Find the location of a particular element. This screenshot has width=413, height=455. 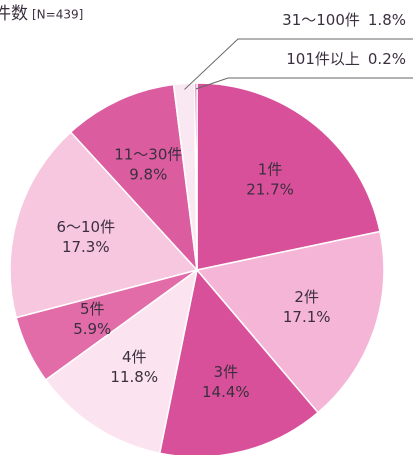

chart-title: 件数 is located at coordinates (14, 14).